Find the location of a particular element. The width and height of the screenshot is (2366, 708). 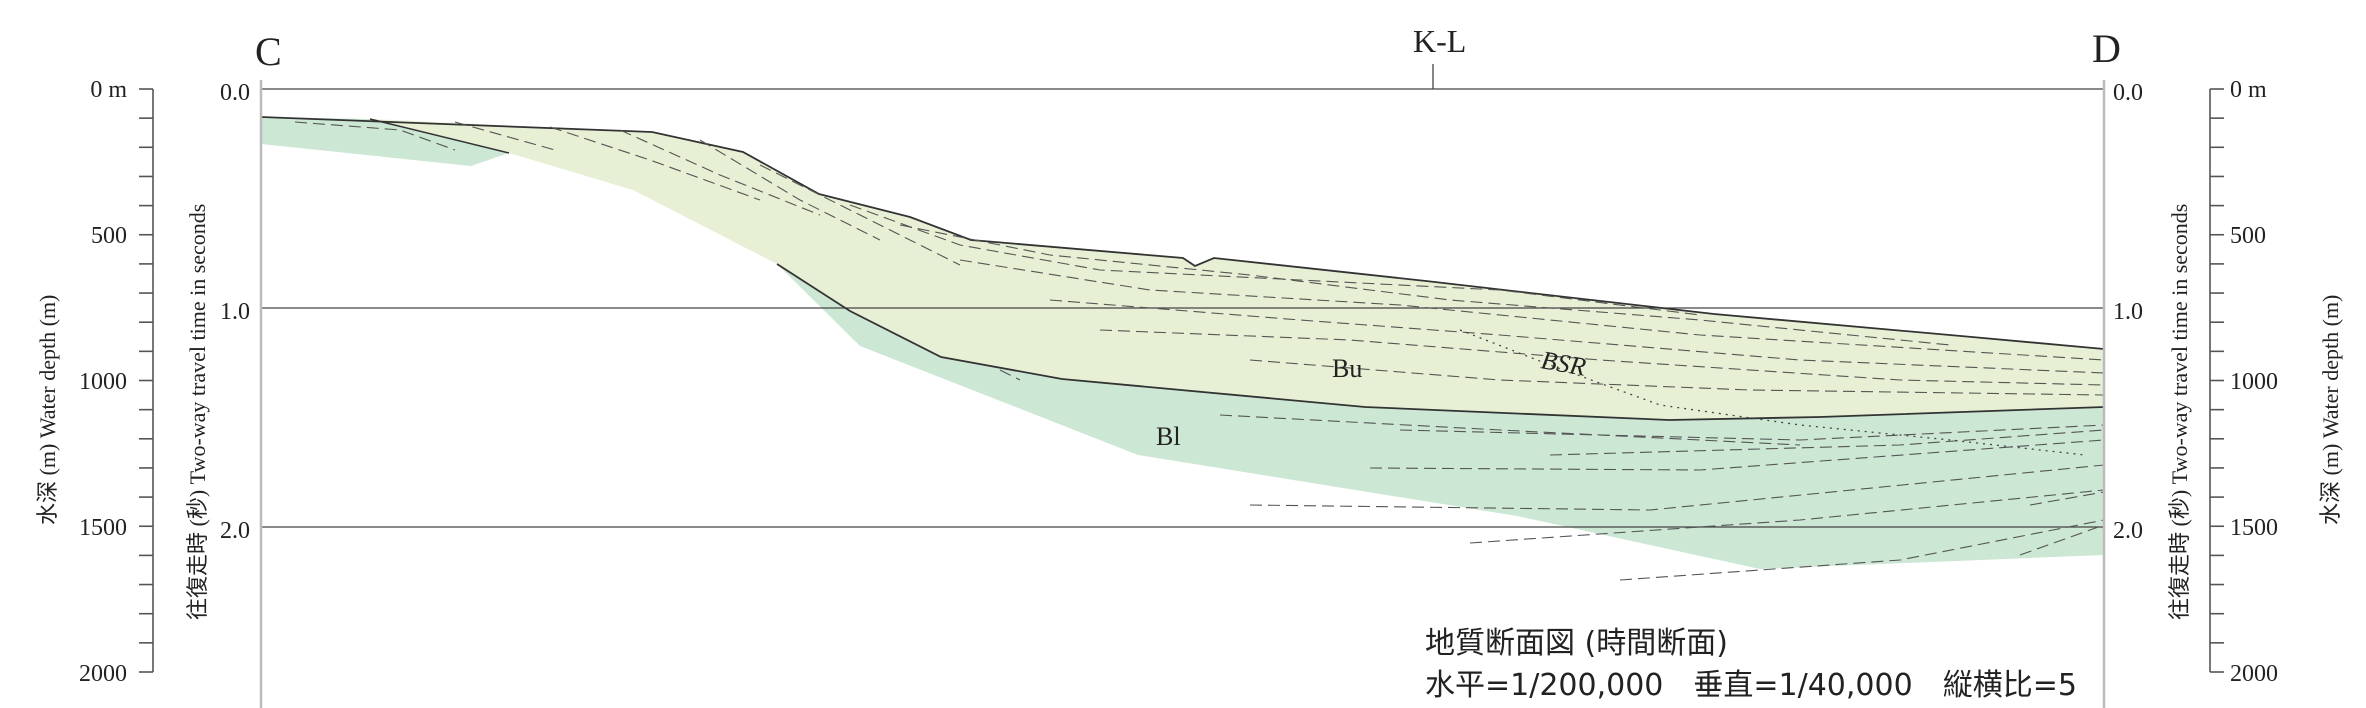

unit-label-bu: Bu is located at coordinates (1347, 368).